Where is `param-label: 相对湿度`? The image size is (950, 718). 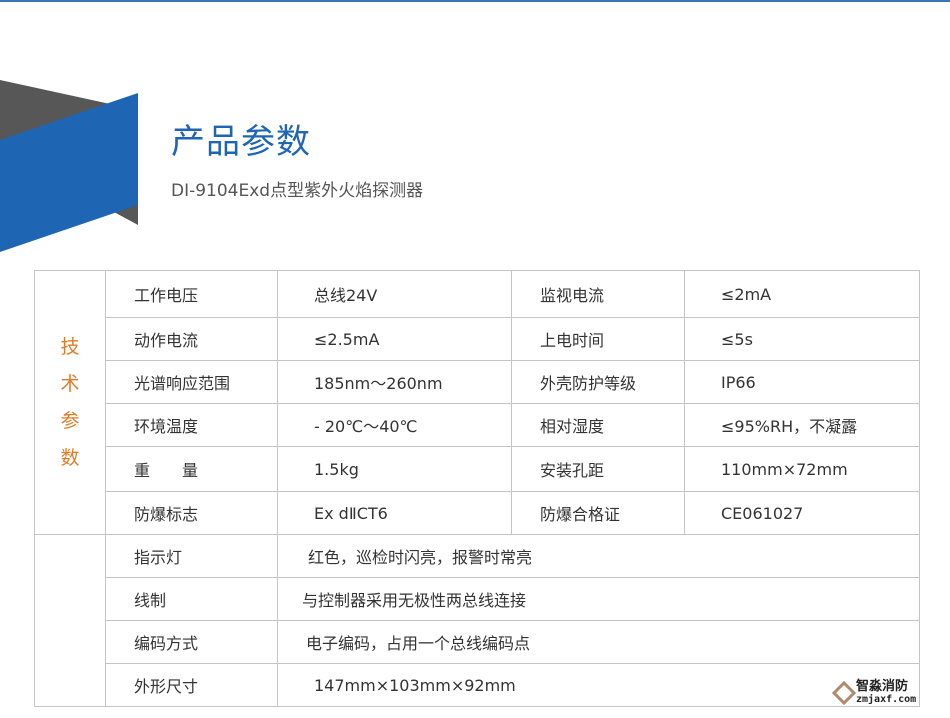
param-label: 相对湿度 is located at coordinates (598, 425).